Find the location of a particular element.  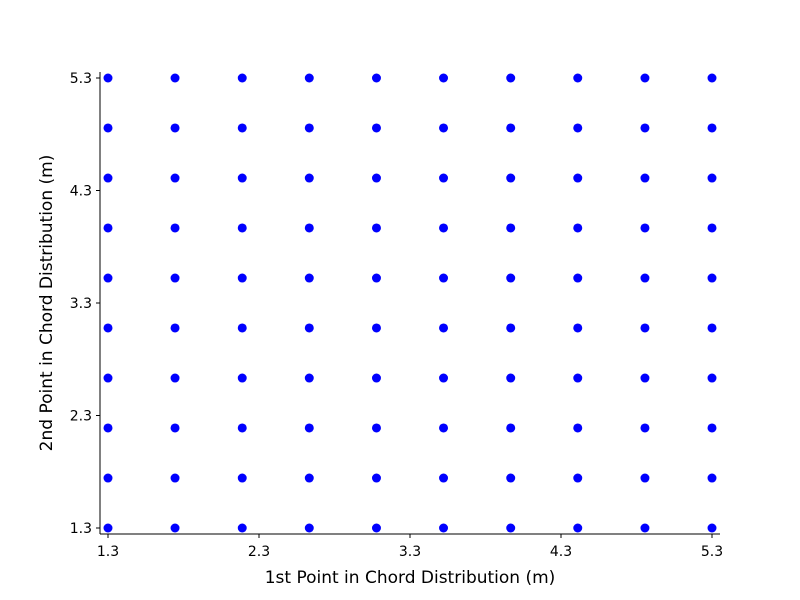

y-axis-label: 2nd Point in Chord Distribution (m) is located at coordinates (47, 303).